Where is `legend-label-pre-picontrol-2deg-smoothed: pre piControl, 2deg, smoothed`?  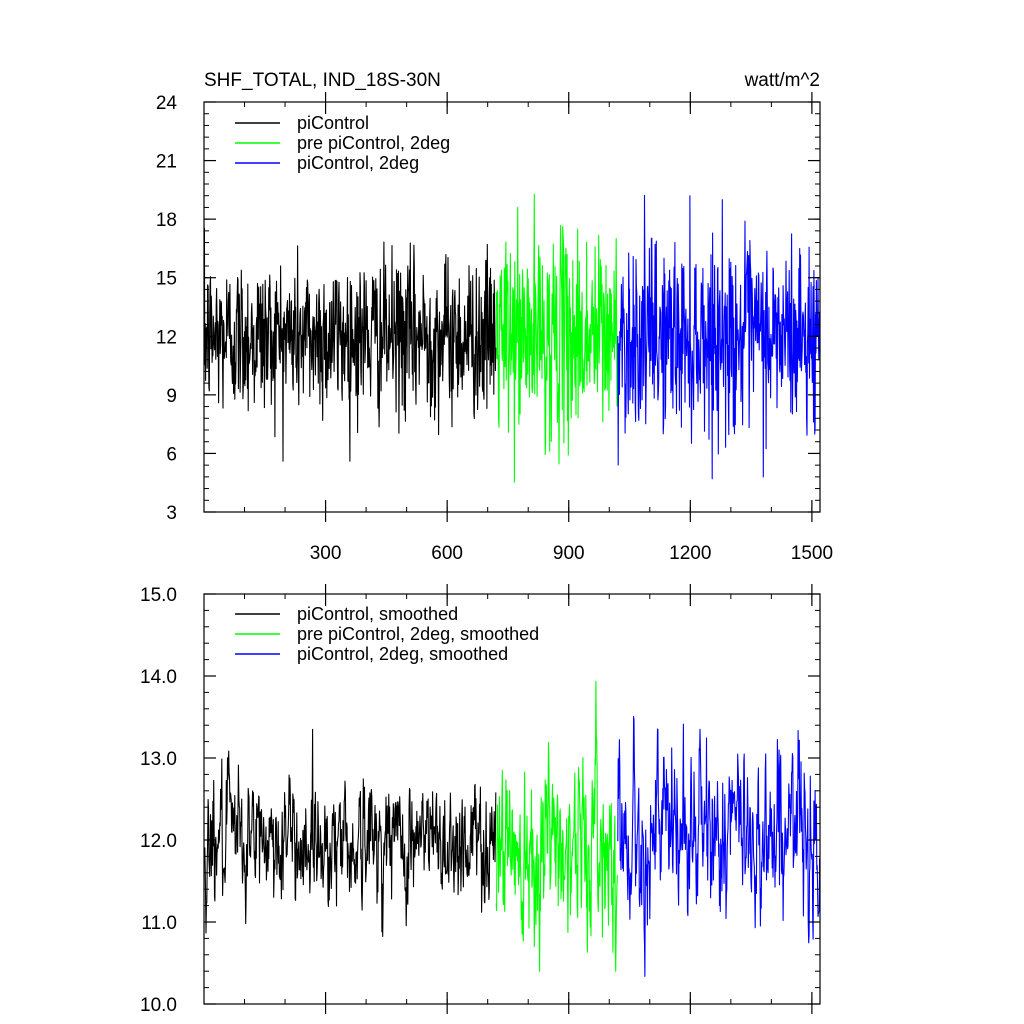
legend-label-pre-picontrol-2deg-smoothed: pre piControl, 2deg, smoothed is located at coordinates (418, 634).